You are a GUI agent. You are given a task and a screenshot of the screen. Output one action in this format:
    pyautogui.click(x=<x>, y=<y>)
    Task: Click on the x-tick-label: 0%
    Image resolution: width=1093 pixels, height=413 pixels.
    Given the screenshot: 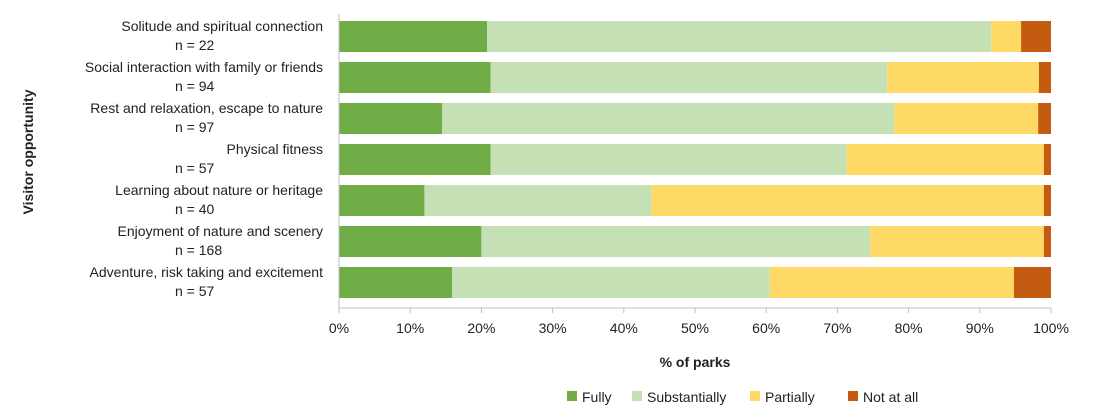 What is the action you would take?
    pyautogui.click(x=339, y=328)
    